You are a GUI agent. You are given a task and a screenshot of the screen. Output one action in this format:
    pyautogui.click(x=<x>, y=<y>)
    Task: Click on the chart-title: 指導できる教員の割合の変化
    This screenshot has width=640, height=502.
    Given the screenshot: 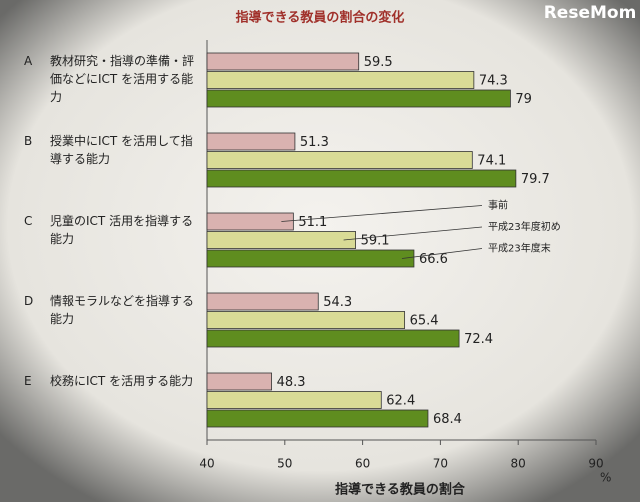 What is the action you would take?
    pyautogui.click(x=320, y=18)
    